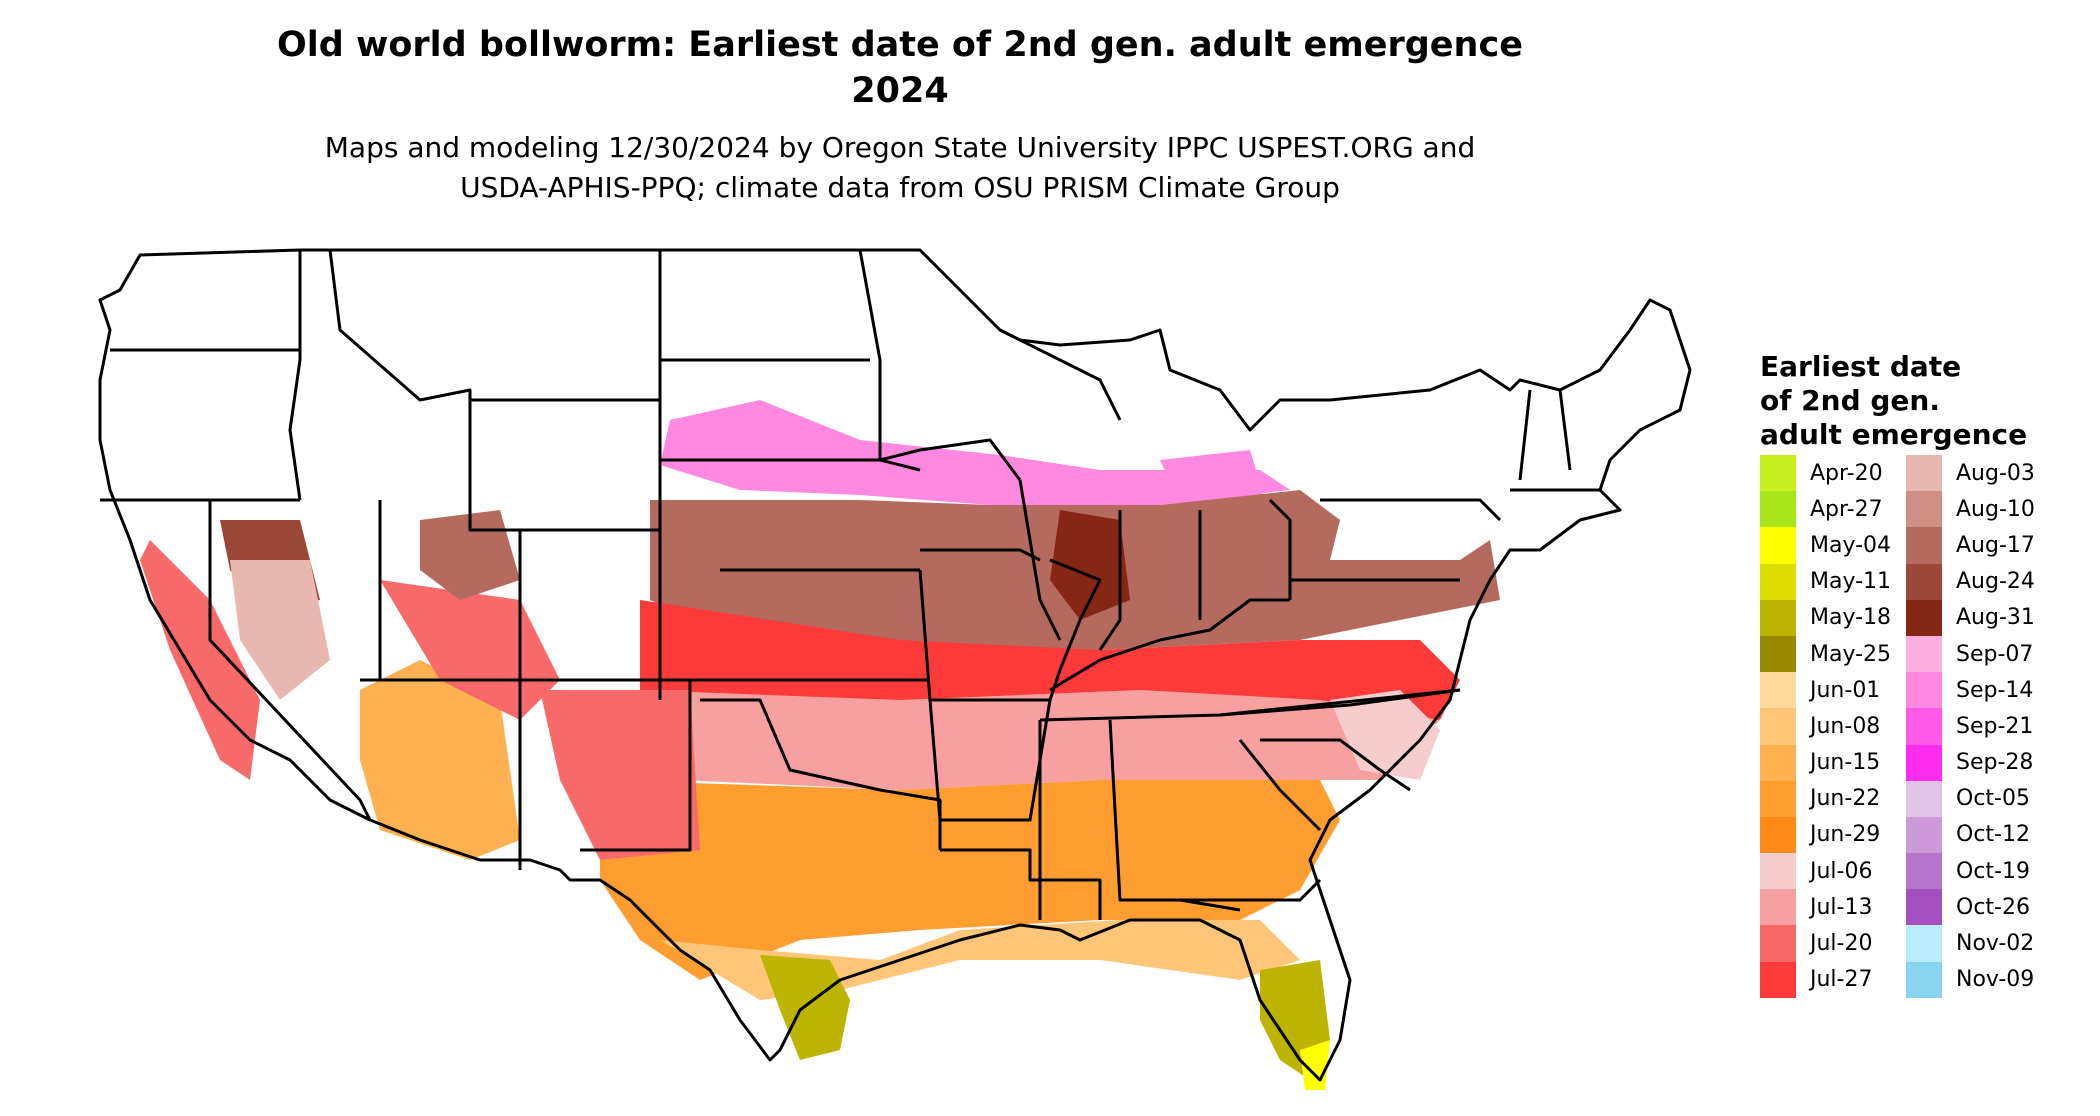 The width and height of the screenshot is (2100, 1116). I want to click on boundary-ca-nv, so click(290, 660).